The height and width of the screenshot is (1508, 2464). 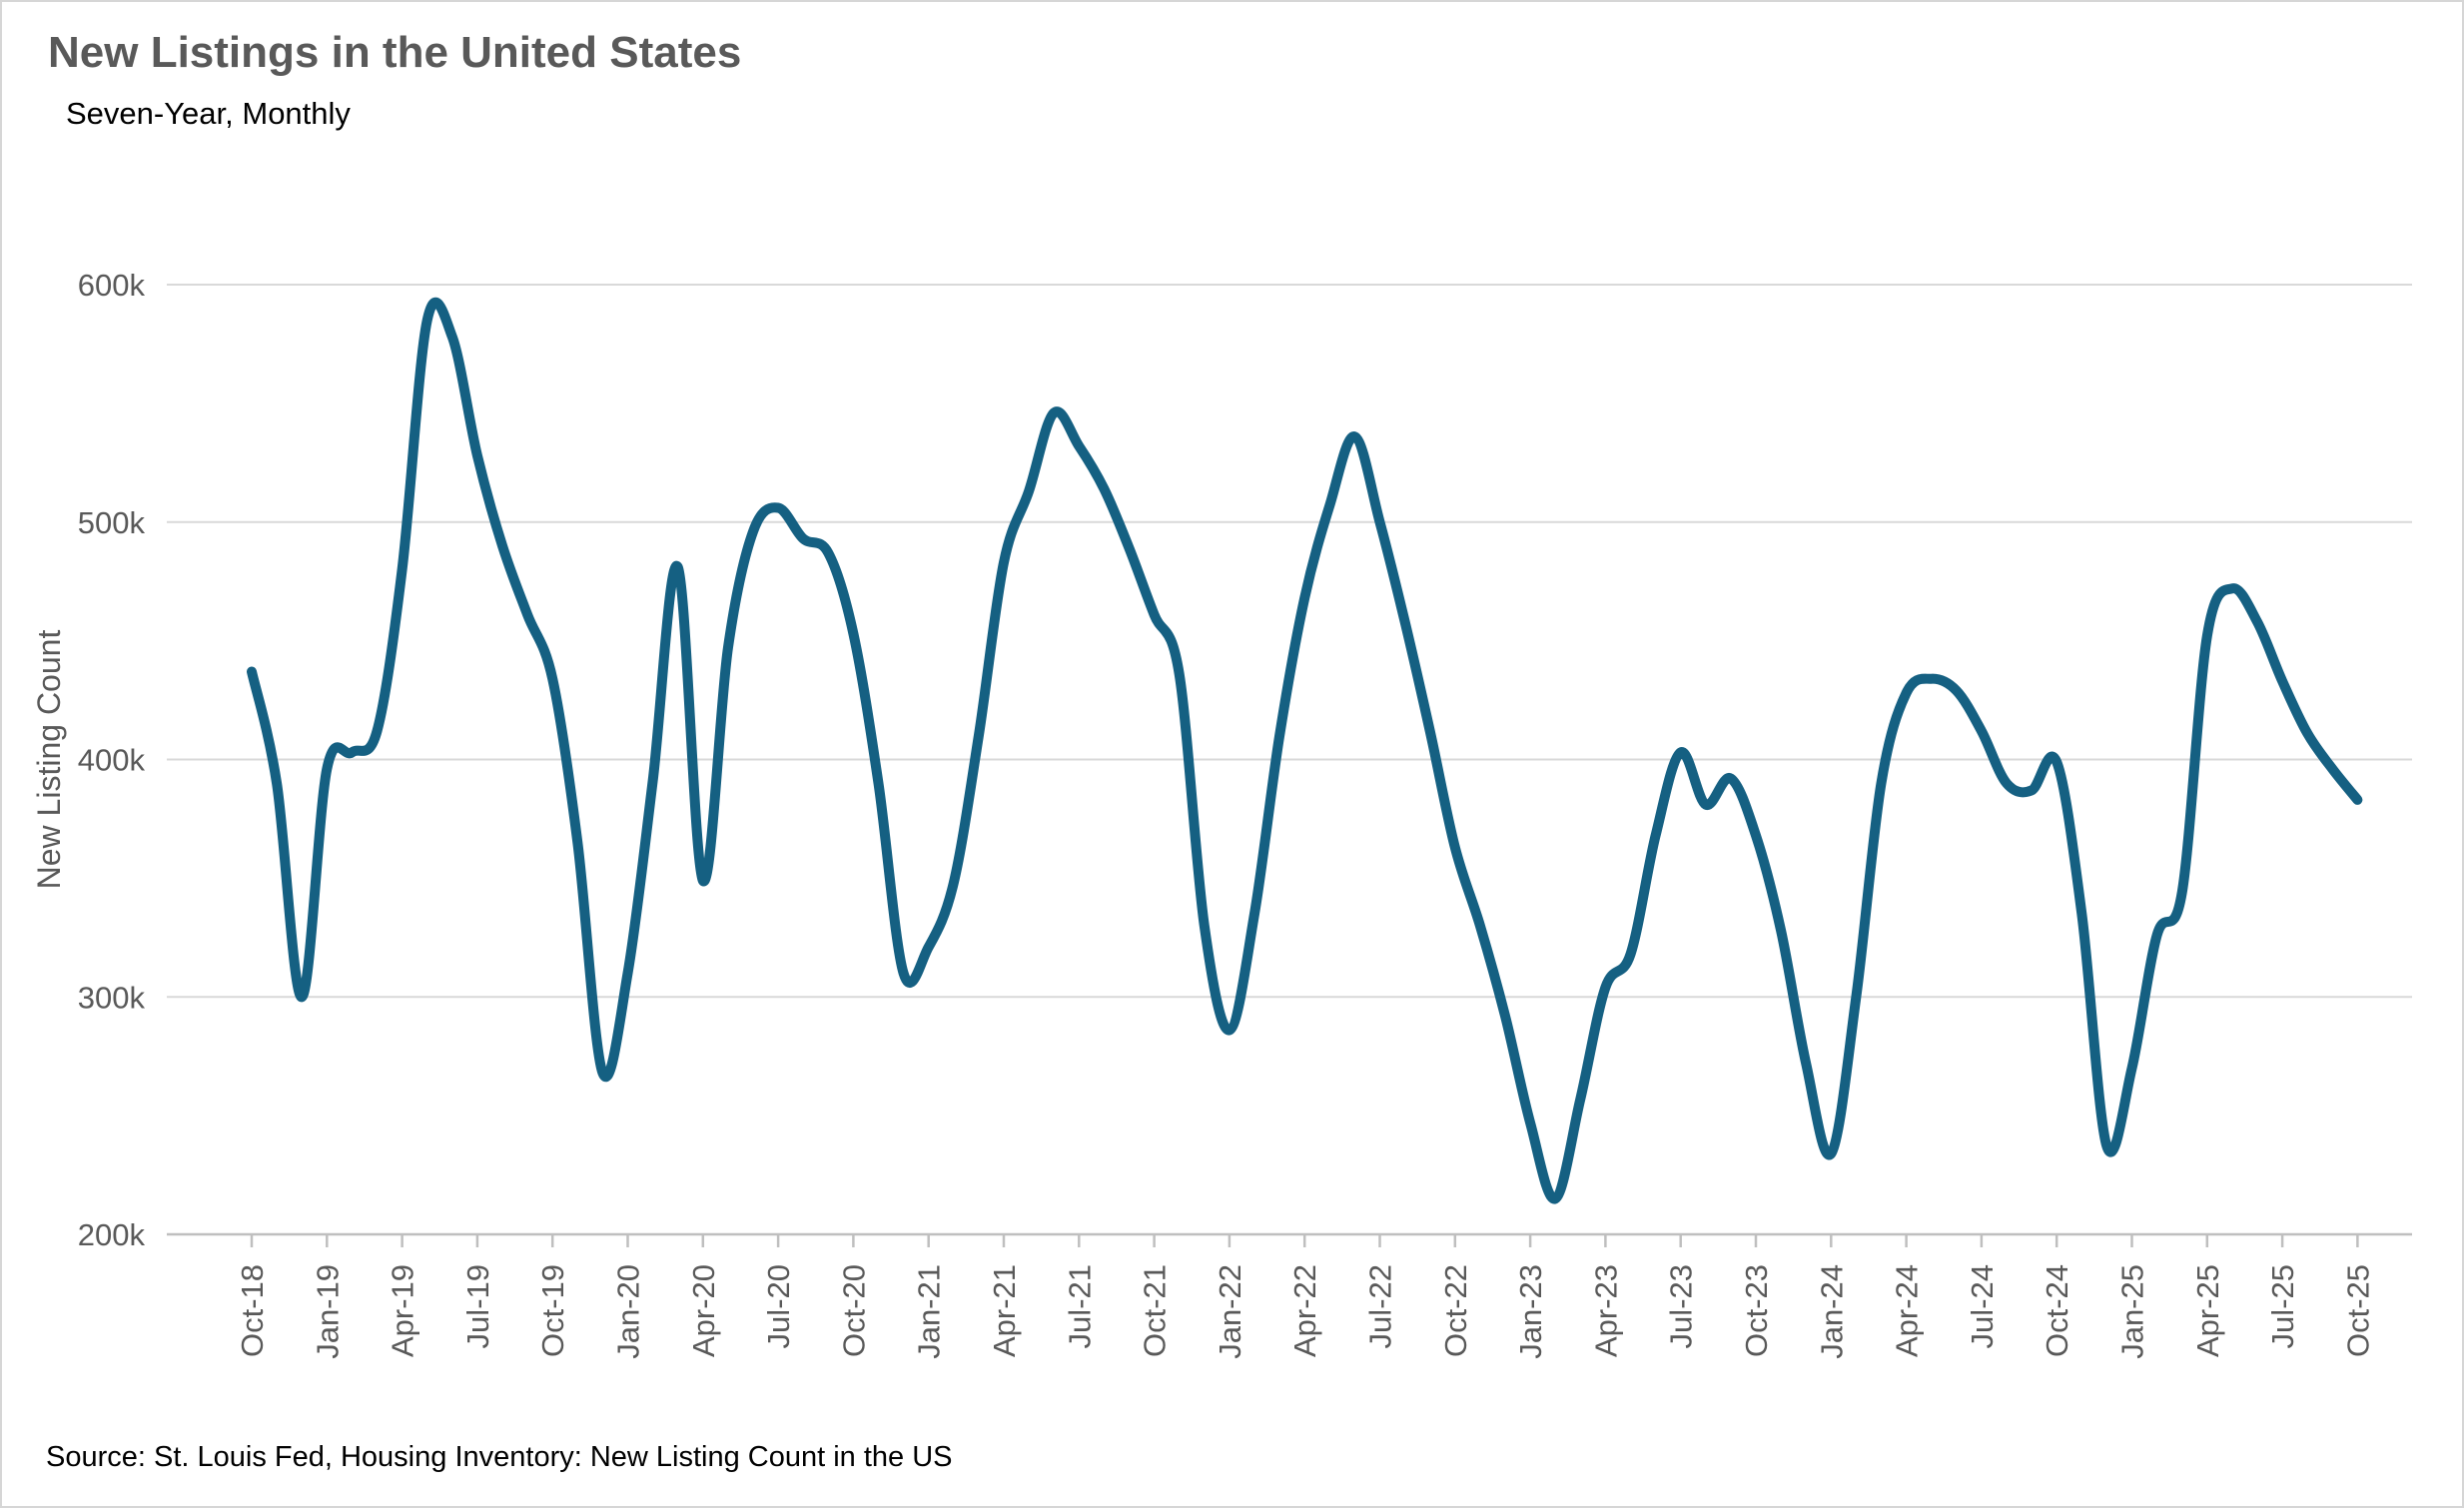 I want to click on x-tick-label: Jan-21, so click(x=929, y=1311).